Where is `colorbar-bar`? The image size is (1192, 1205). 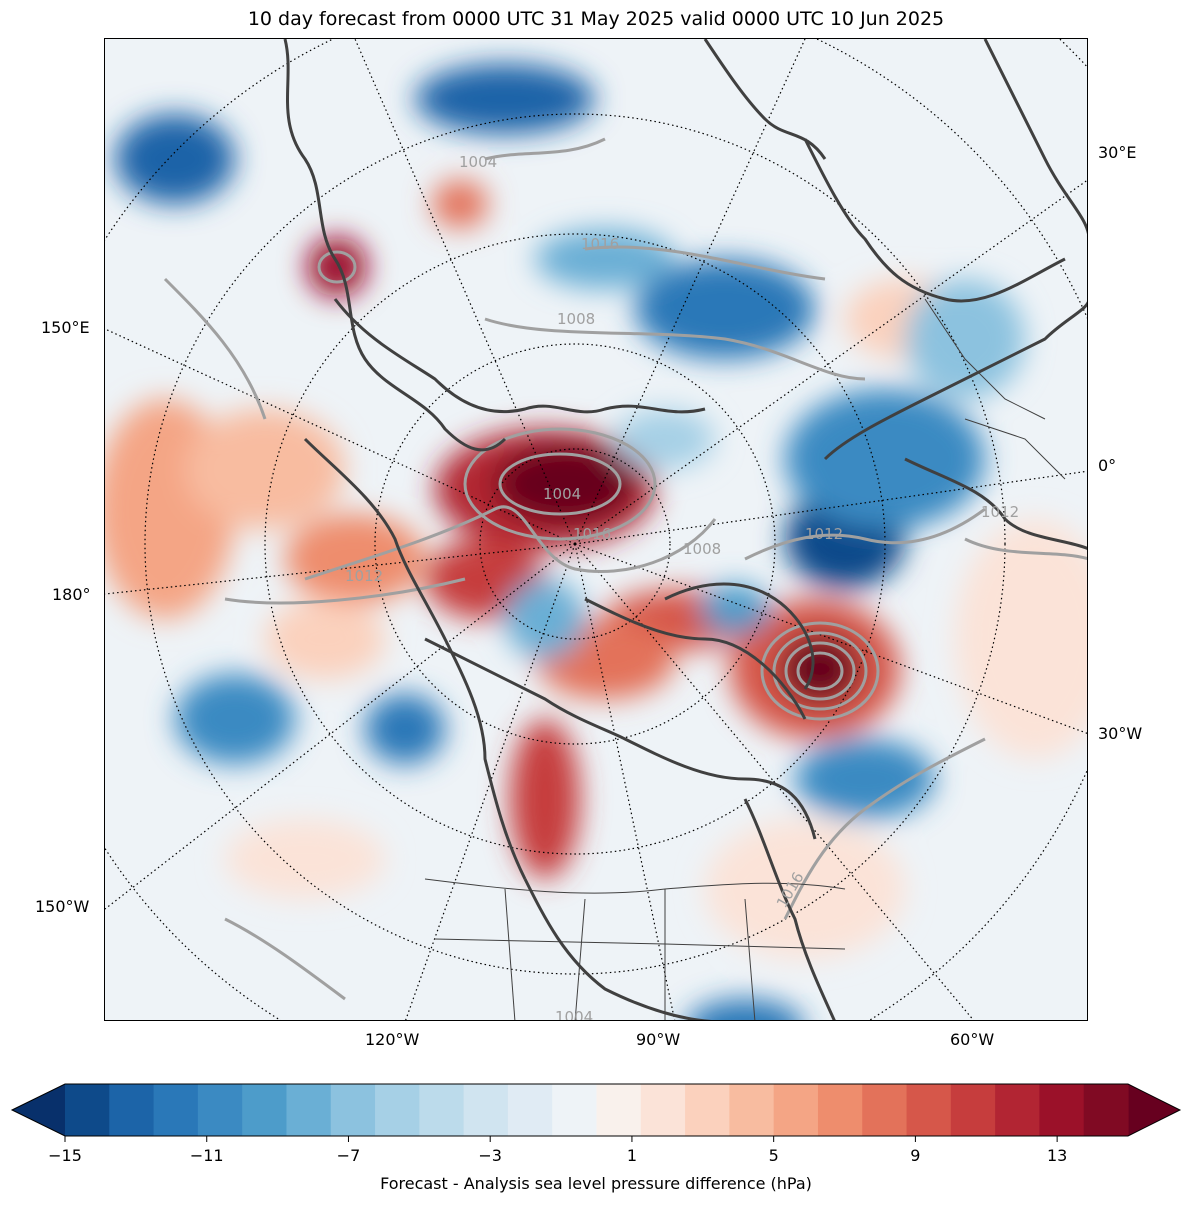 colorbar-bar is located at coordinates (596, 1112).